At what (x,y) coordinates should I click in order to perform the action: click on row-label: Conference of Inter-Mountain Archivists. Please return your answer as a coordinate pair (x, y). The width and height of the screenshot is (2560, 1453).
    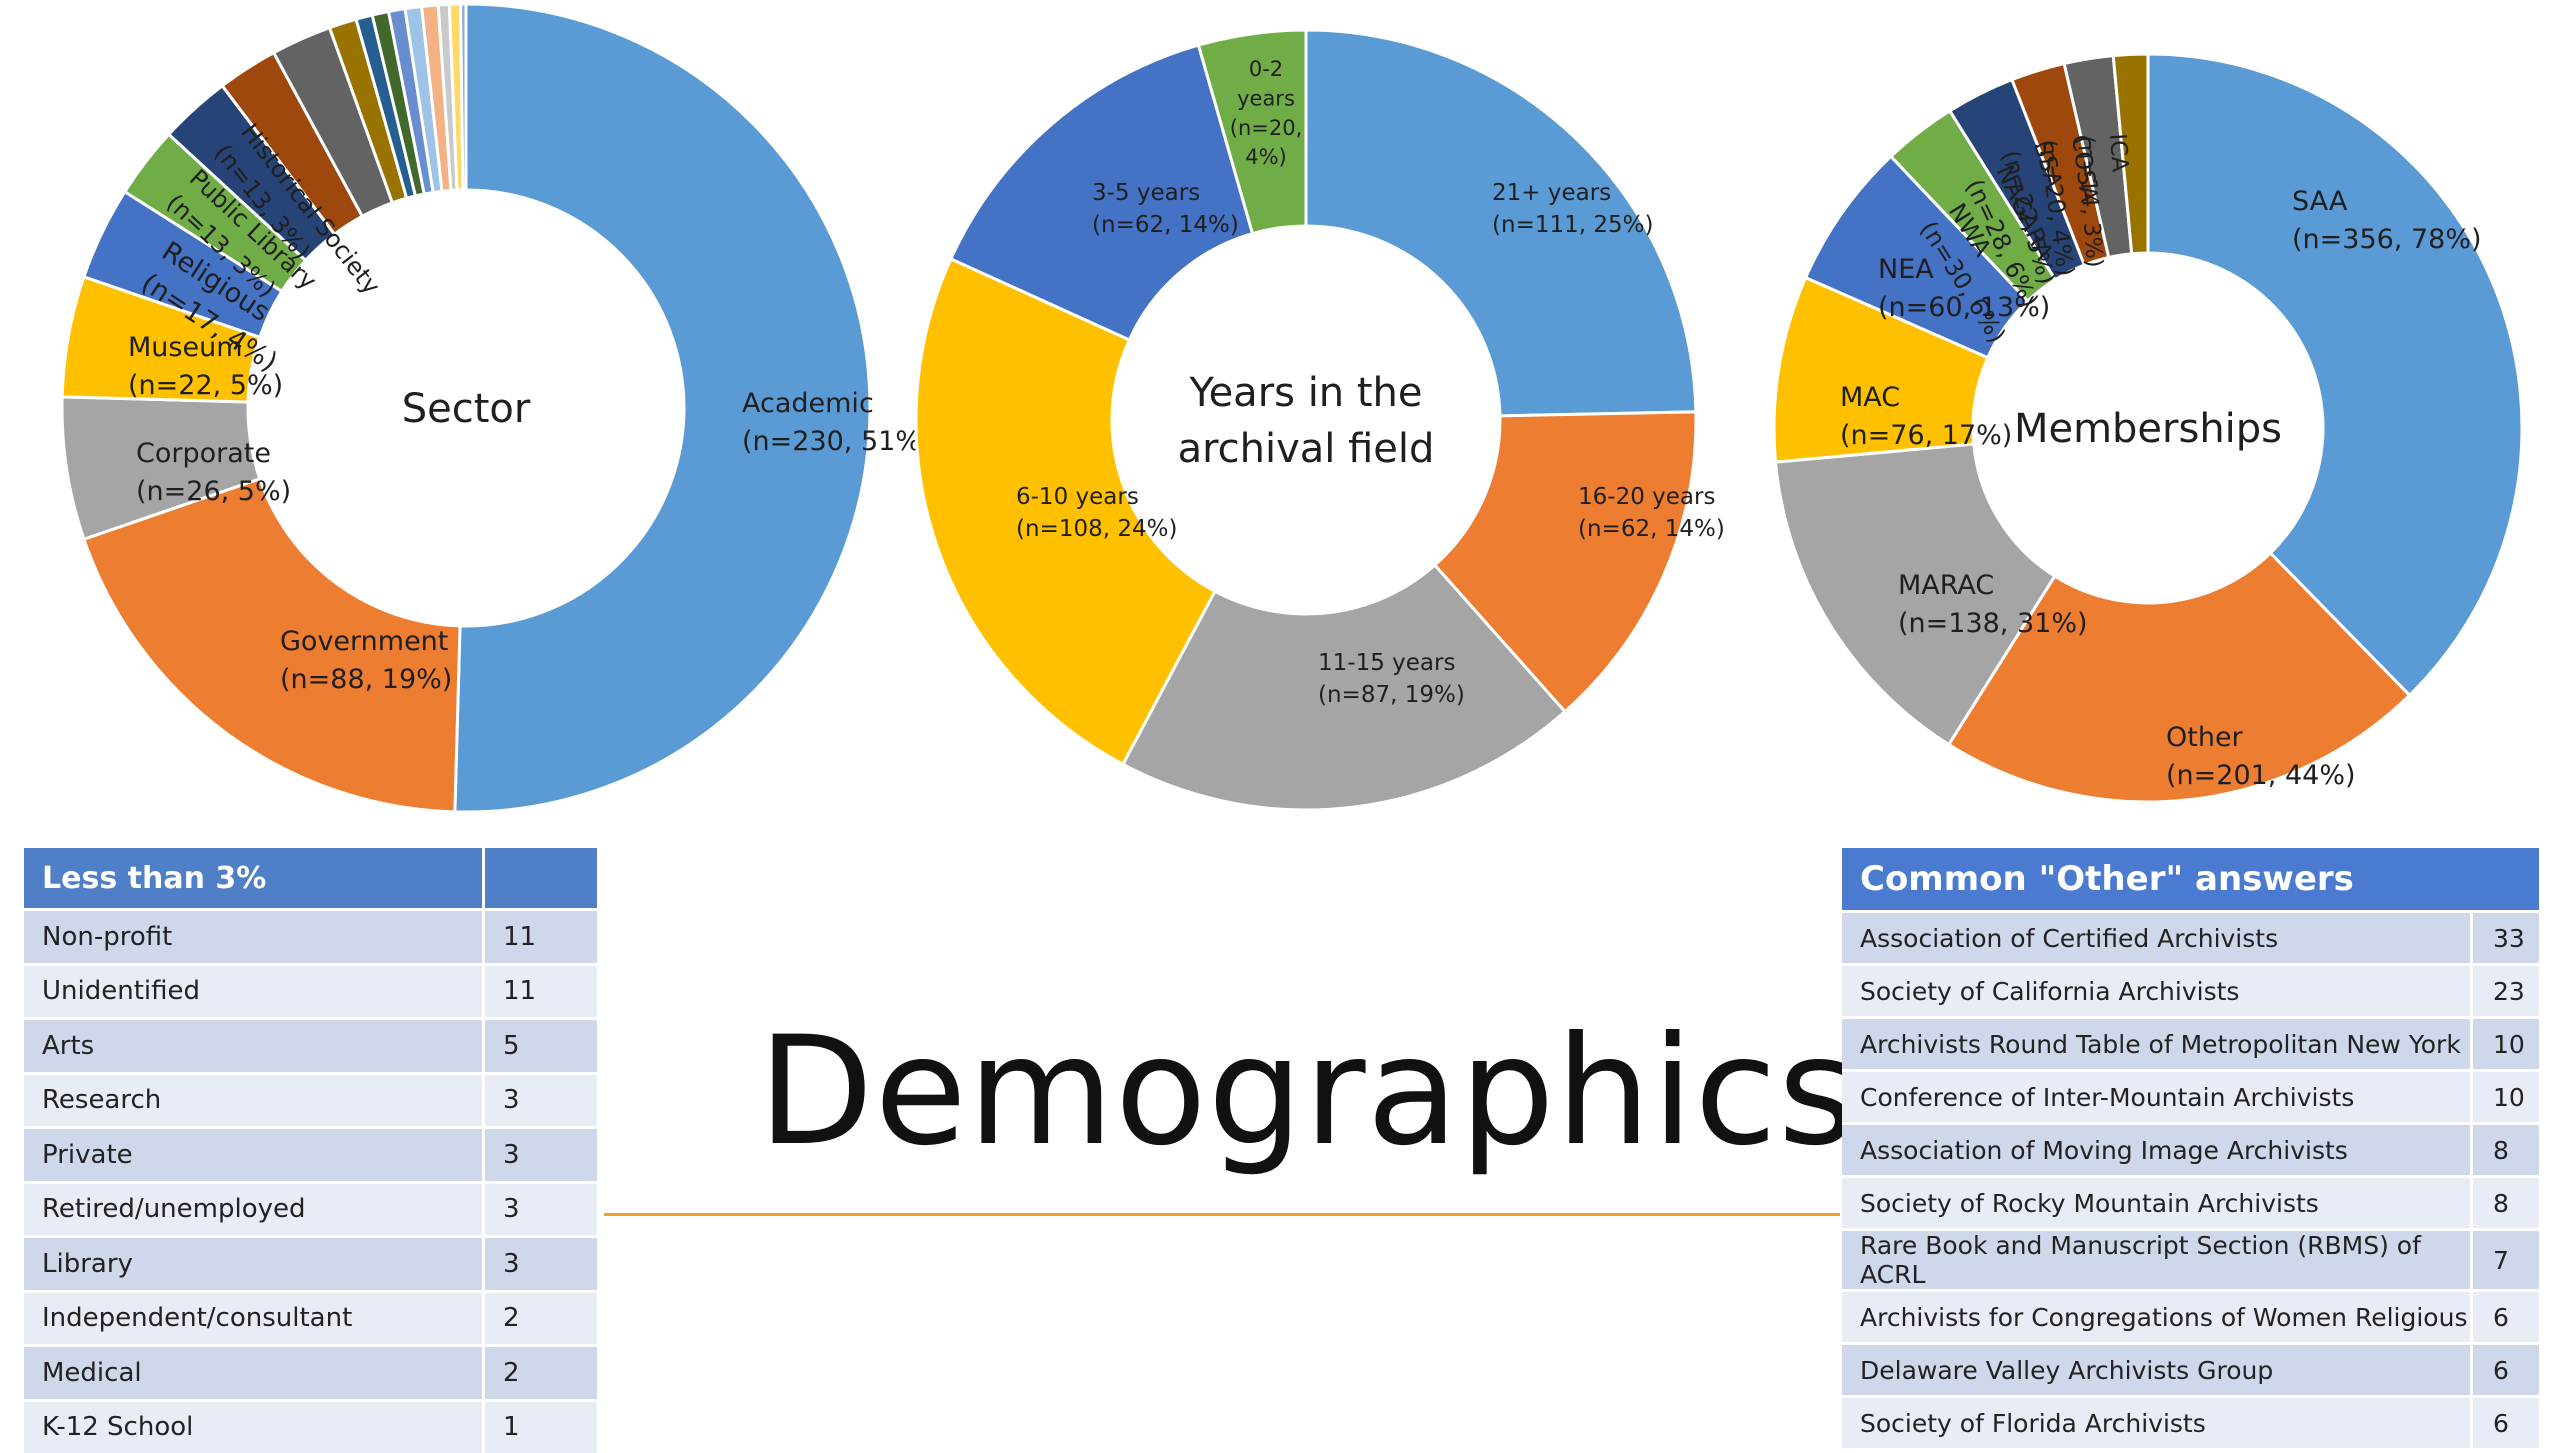
    Looking at the image, I should click on (2157, 1096).